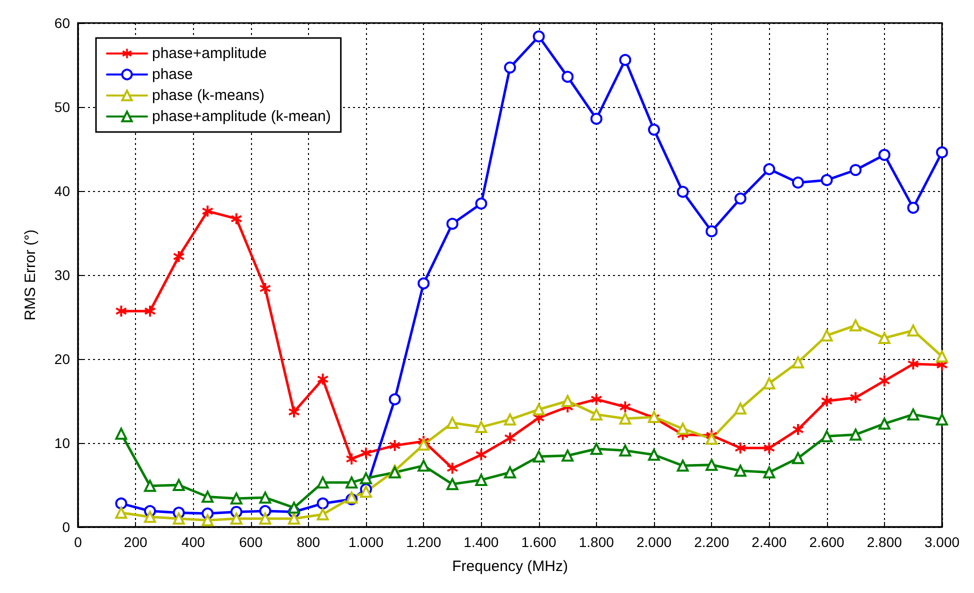 The width and height of the screenshot is (974, 593). I want to click on x-tick-label: 3.000, so click(942, 542).